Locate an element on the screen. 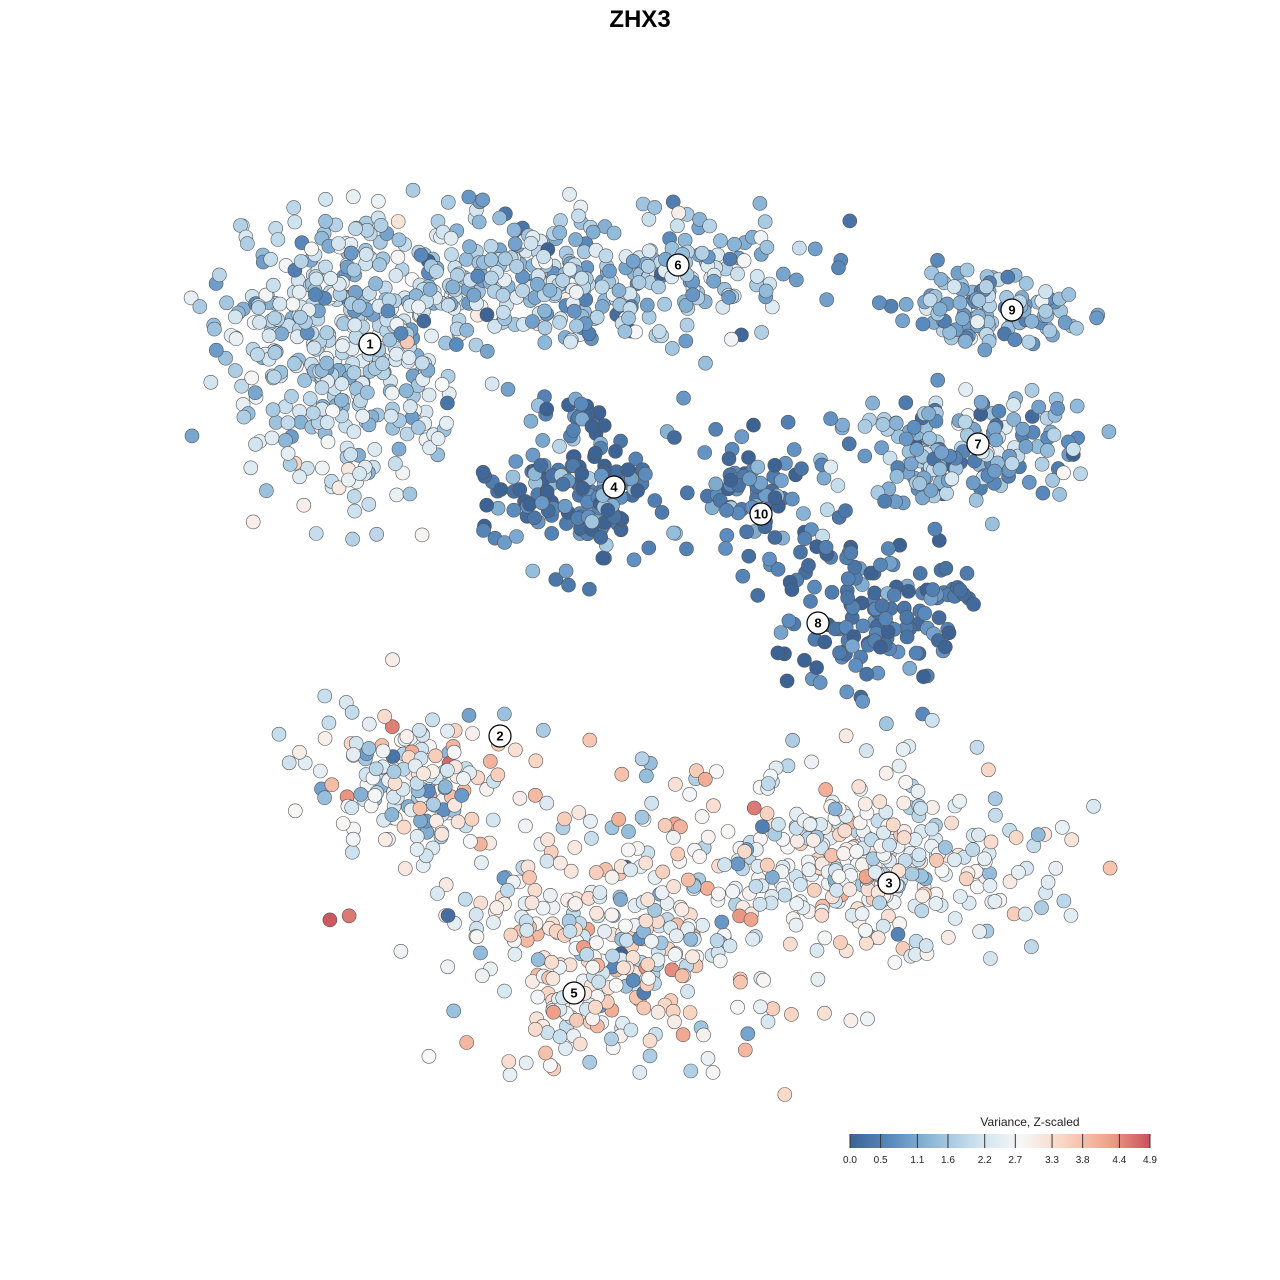 The width and height of the screenshot is (1280, 1280). cluster-label-text: 10 is located at coordinates (761, 514).